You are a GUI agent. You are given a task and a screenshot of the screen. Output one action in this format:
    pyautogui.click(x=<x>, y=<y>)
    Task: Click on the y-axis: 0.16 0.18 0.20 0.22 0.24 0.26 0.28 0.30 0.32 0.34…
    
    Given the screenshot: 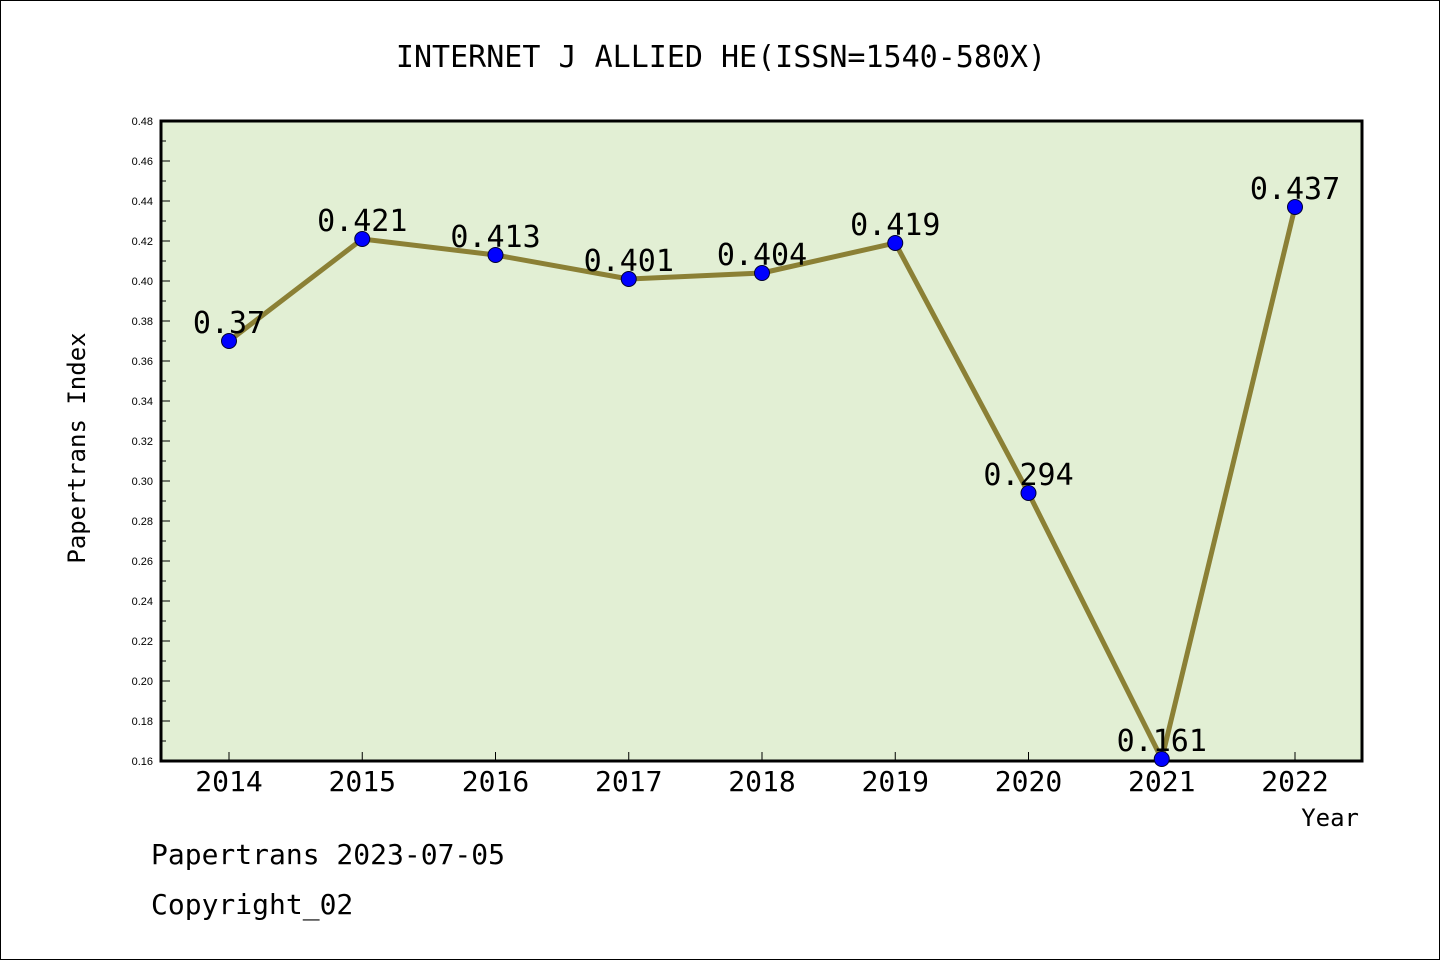 What is the action you would take?
    pyautogui.click(x=151, y=442)
    